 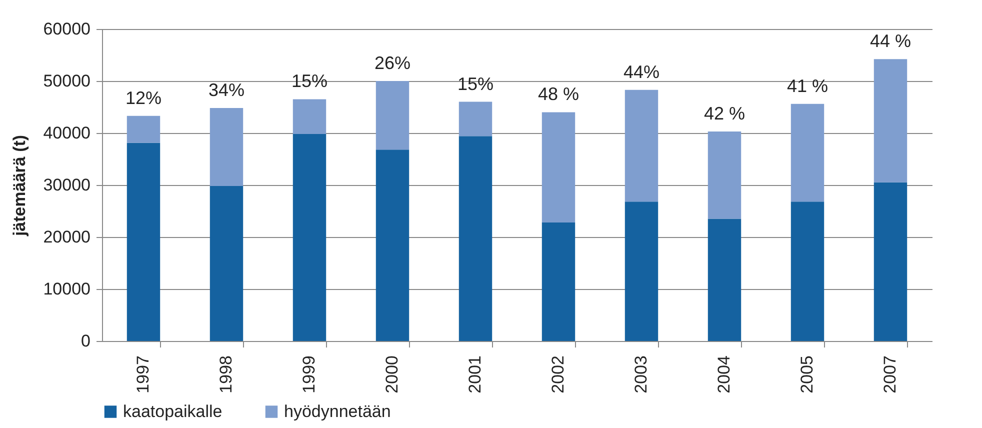 What do you see at coordinates (66, 133) in the screenshot?
I see `y-tick-label: 40000` at bounding box center [66, 133].